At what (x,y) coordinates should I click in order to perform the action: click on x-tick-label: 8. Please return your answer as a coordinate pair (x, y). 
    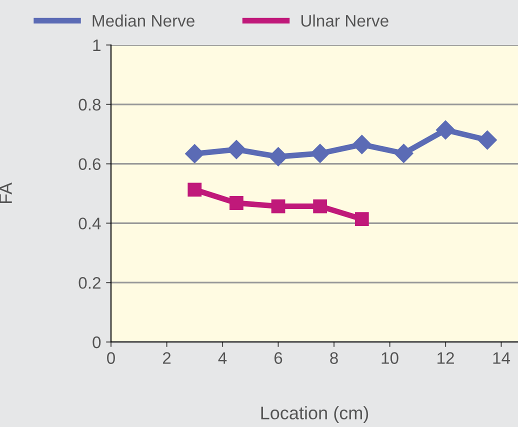
    Looking at the image, I should click on (334, 358).